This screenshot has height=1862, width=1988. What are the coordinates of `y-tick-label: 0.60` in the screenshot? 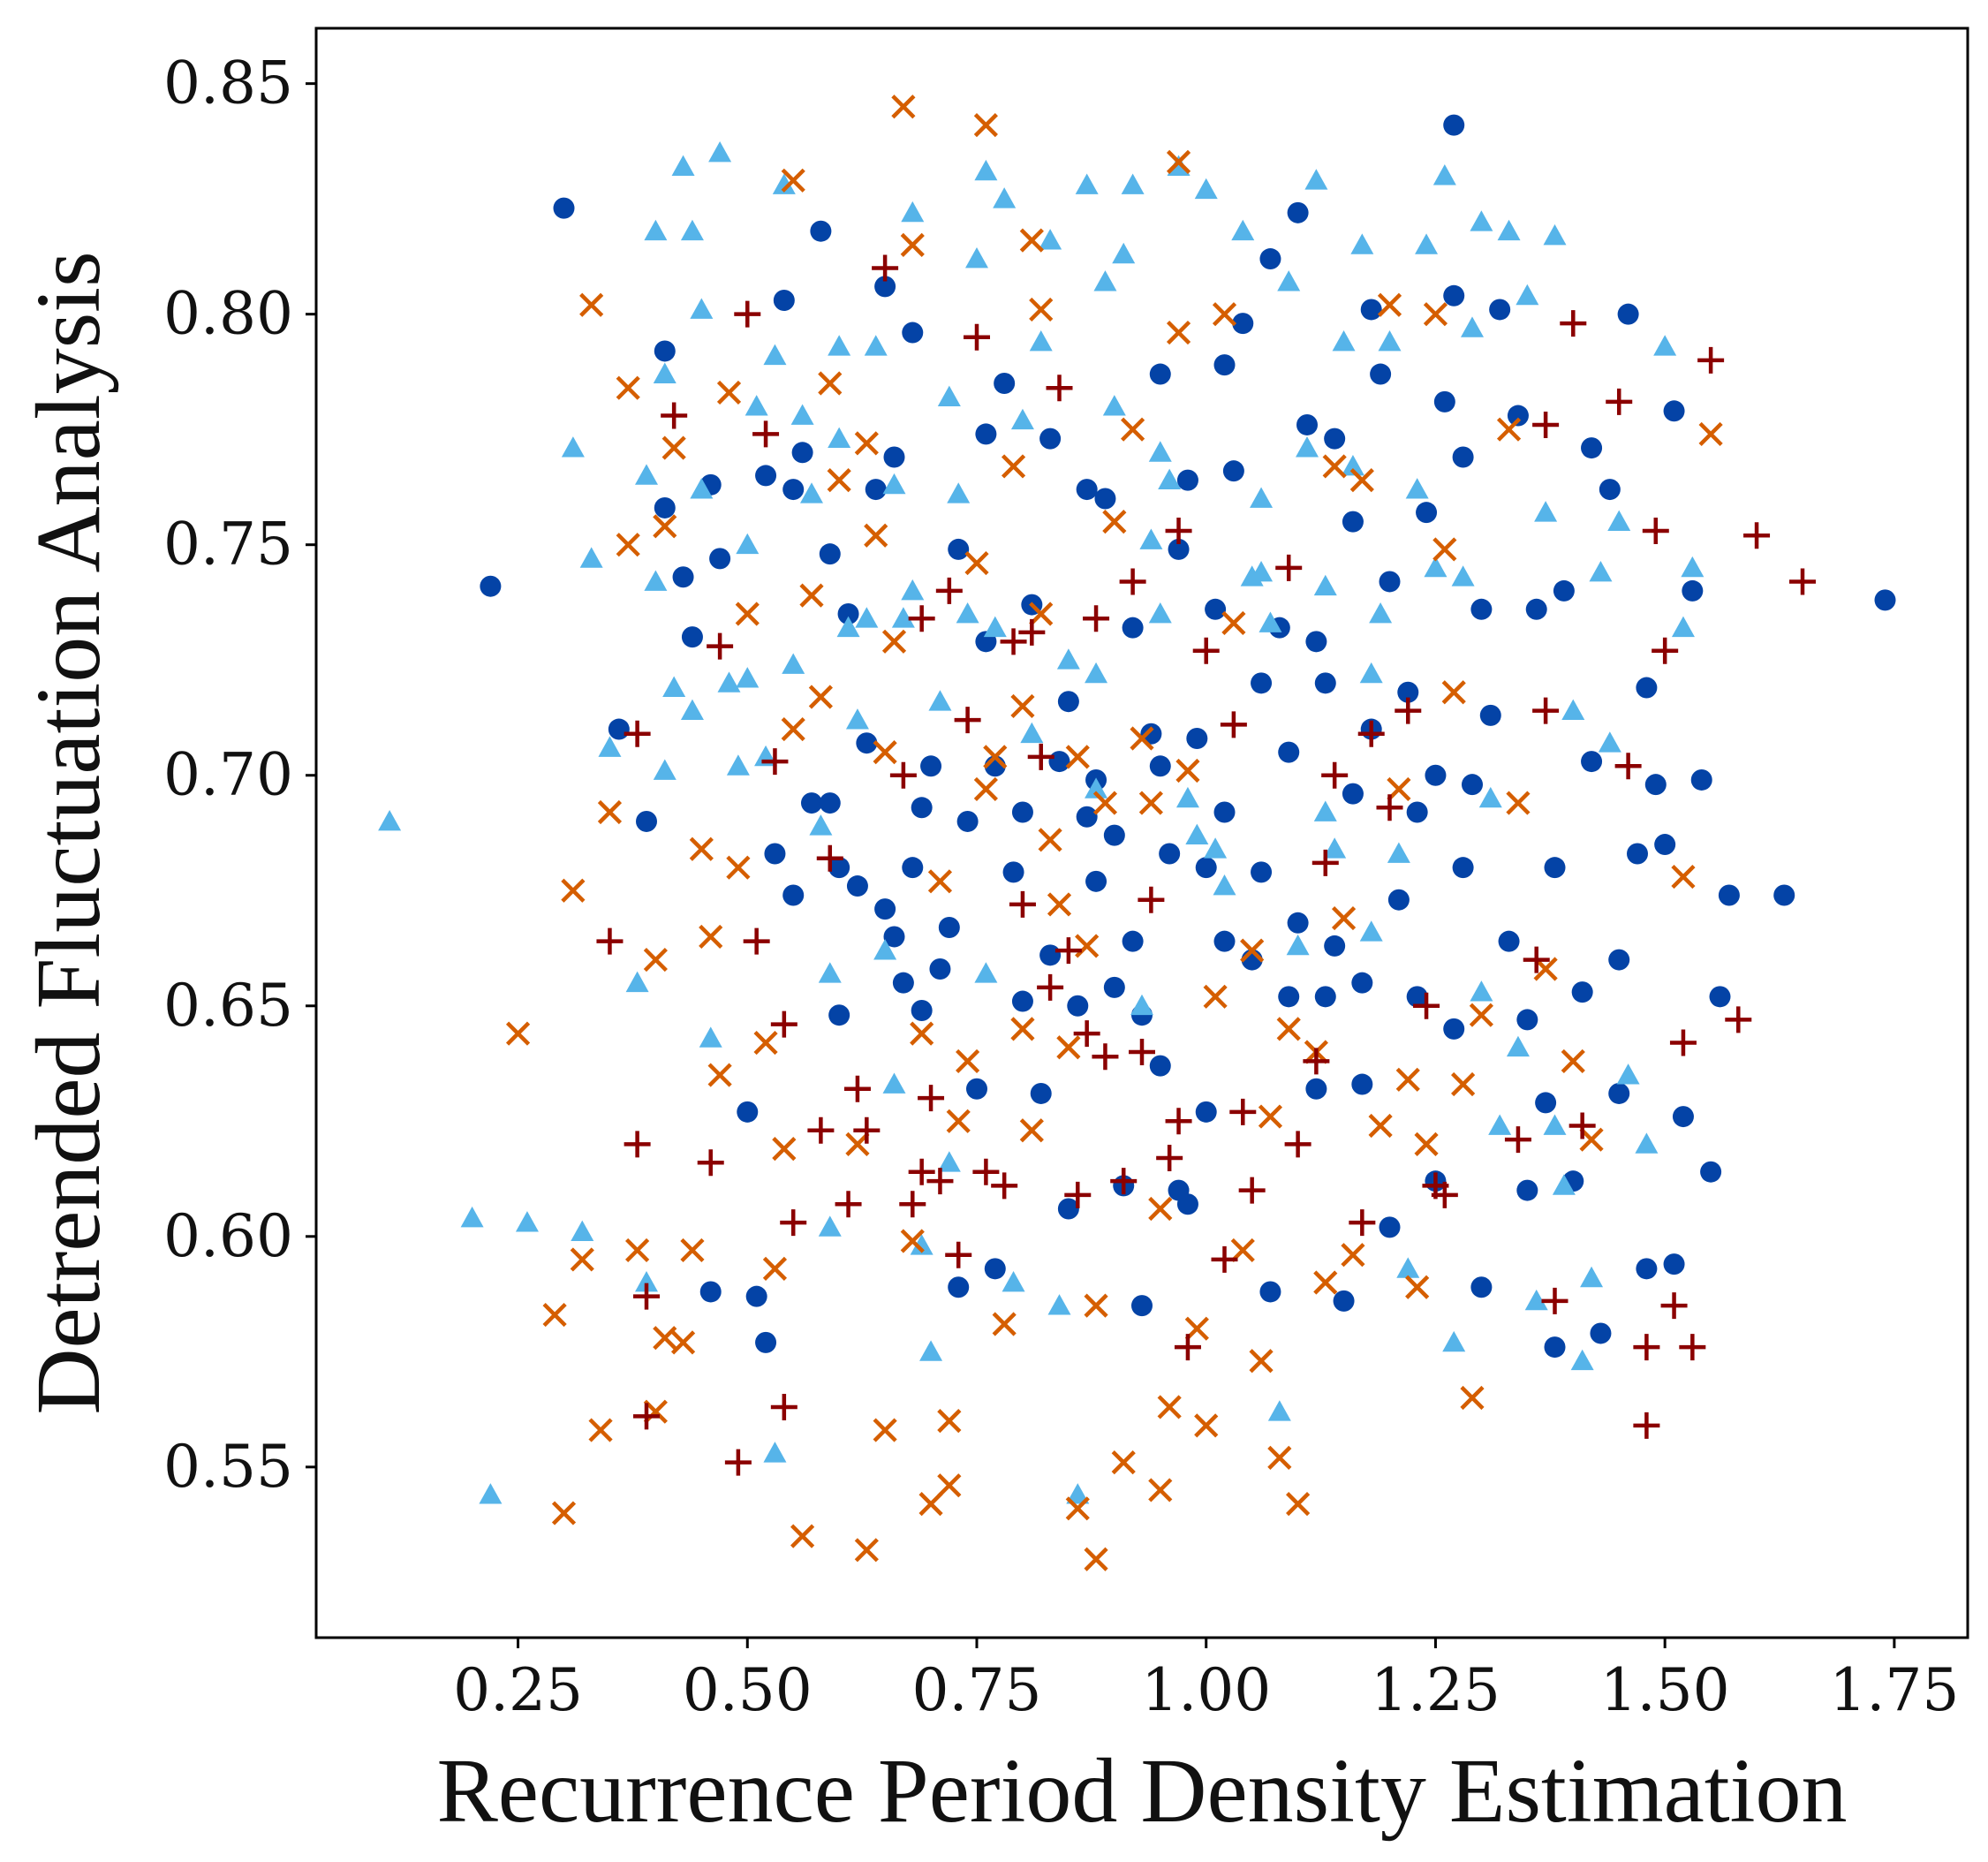 It's located at (228, 1236).